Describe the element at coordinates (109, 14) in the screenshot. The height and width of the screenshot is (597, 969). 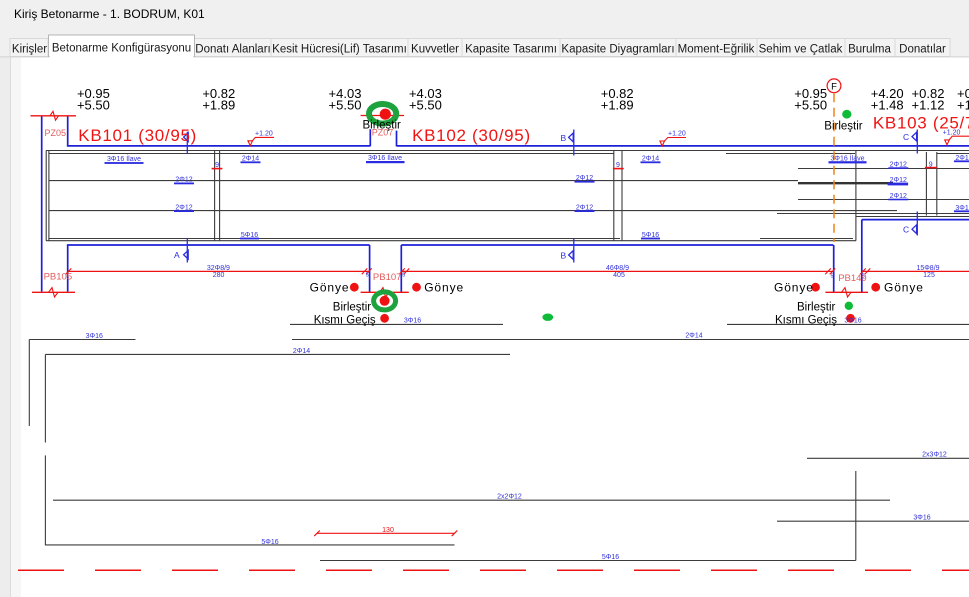
I see `svg-text:Kiriş Betonarme - 1. BODRUM, K: Kiriş Betonarme - 1. BODRUM, K01` at that location.